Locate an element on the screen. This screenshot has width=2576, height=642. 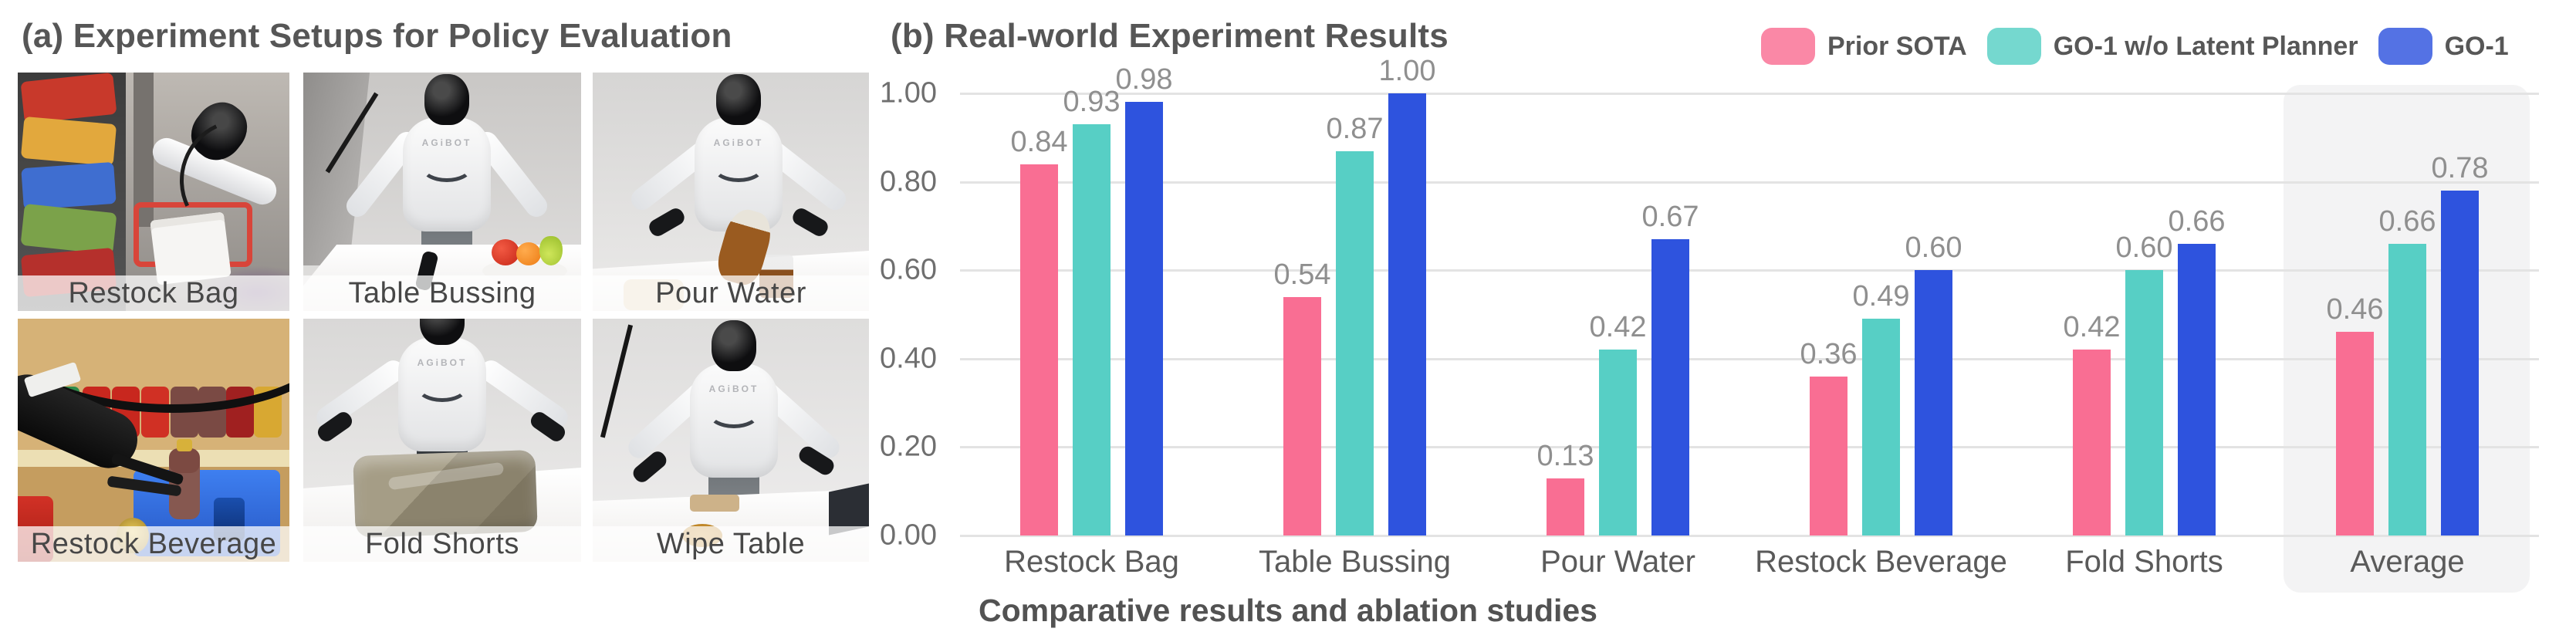
photo-table-bussing: AGiBOT Table Bussing is located at coordinates (442, 192).